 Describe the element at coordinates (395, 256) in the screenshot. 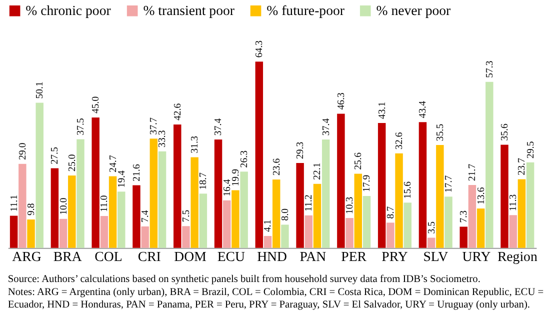

I see `x-tick-label: PRY` at that location.